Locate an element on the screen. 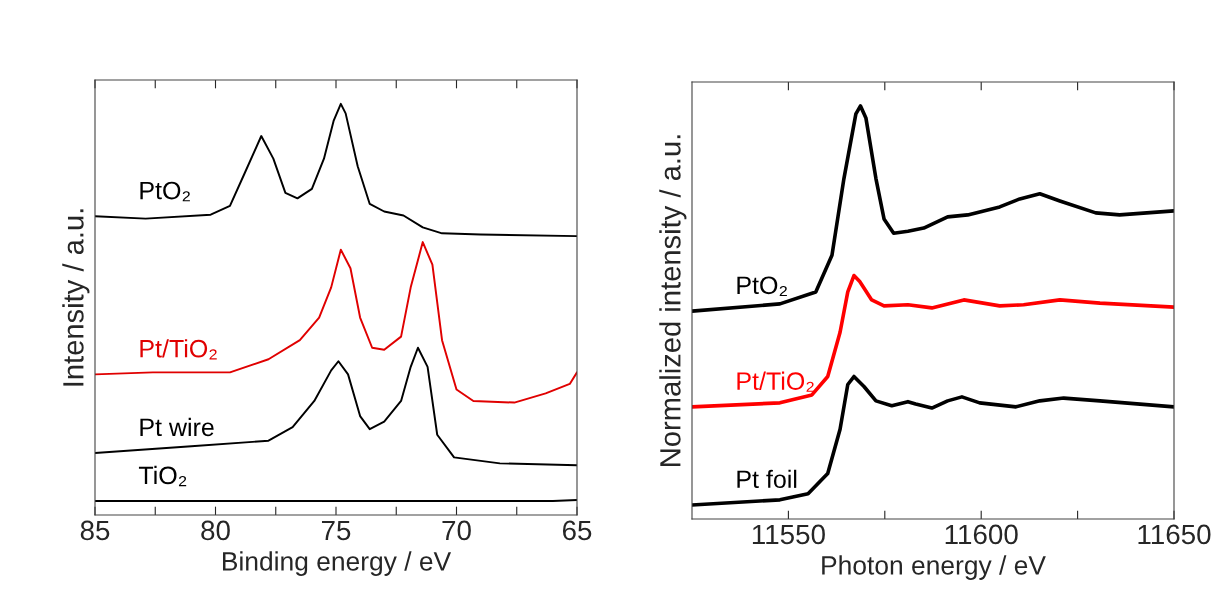 The height and width of the screenshot is (610, 1224). x-tick-label: 65 is located at coordinates (577, 530).